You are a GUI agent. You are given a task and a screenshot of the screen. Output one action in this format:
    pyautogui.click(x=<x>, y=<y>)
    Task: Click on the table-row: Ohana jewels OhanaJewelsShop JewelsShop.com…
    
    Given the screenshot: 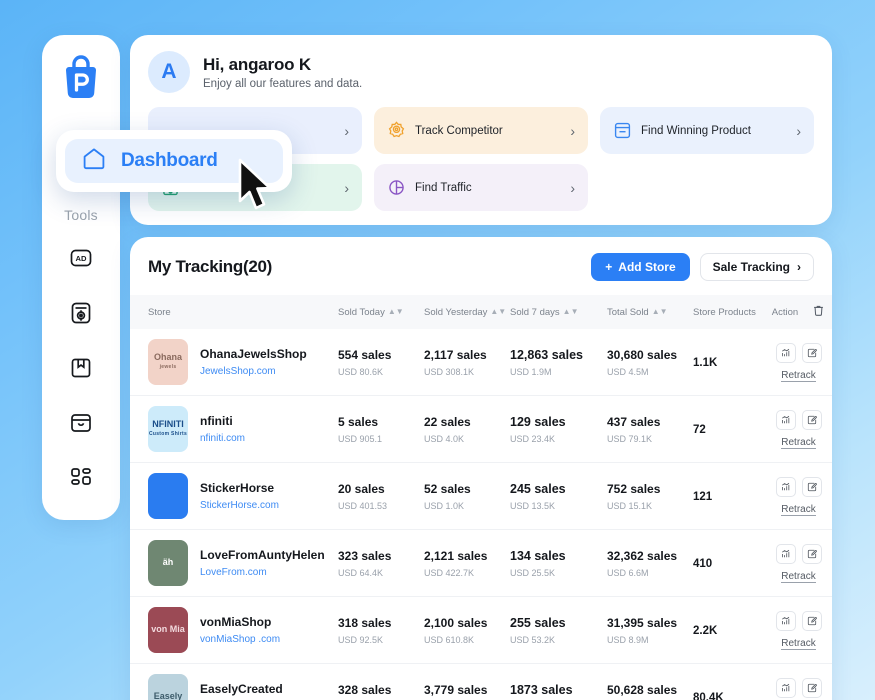 What is the action you would take?
    pyautogui.click(x=481, y=362)
    